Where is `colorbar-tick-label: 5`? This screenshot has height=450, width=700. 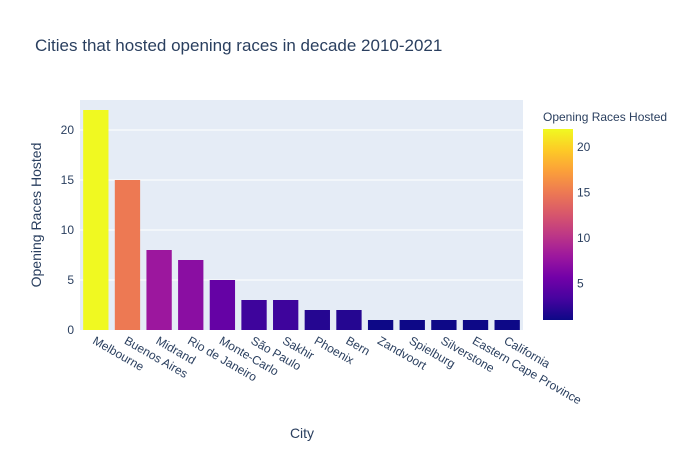 colorbar-tick-label: 5 is located at coordinates (580, 284).